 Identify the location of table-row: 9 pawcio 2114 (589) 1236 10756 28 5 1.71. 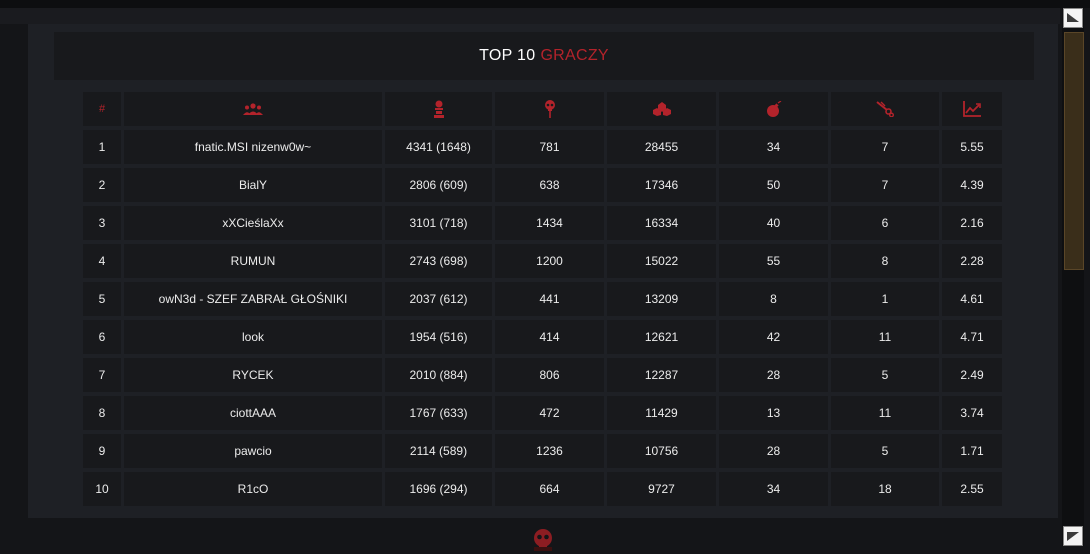
(545, 451).